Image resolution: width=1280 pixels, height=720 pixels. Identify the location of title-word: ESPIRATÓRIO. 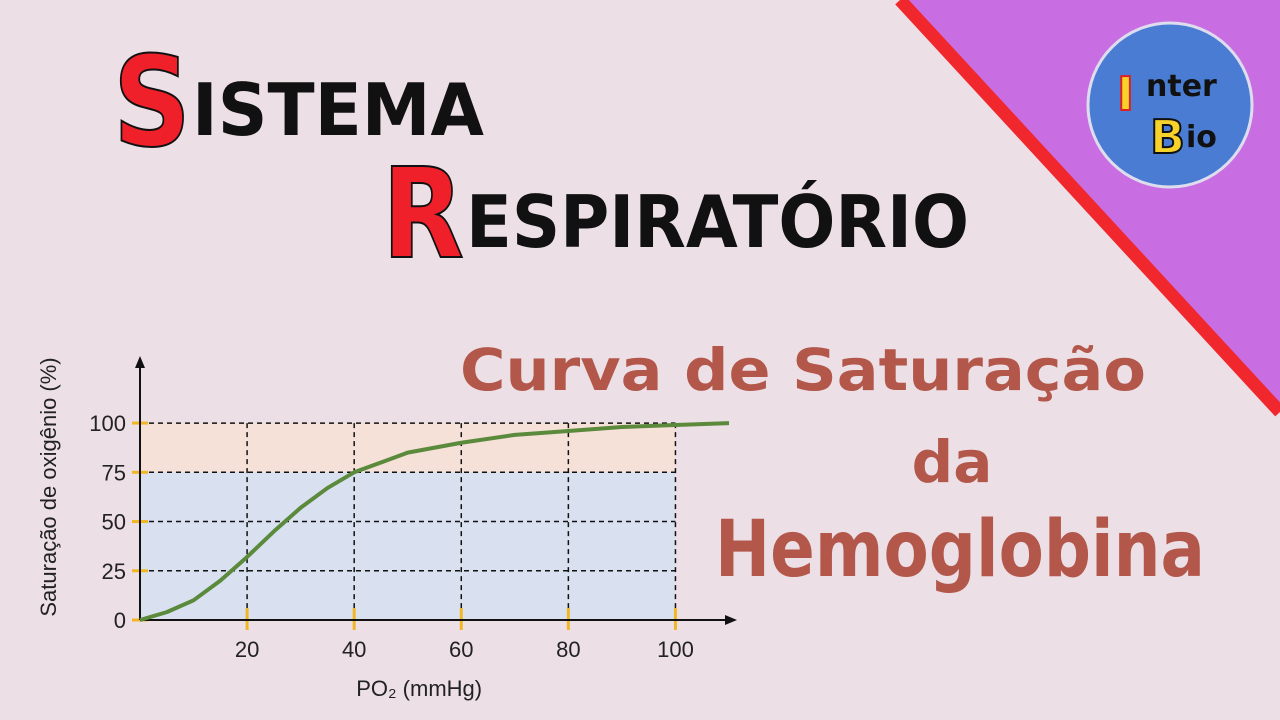
(717, 222).